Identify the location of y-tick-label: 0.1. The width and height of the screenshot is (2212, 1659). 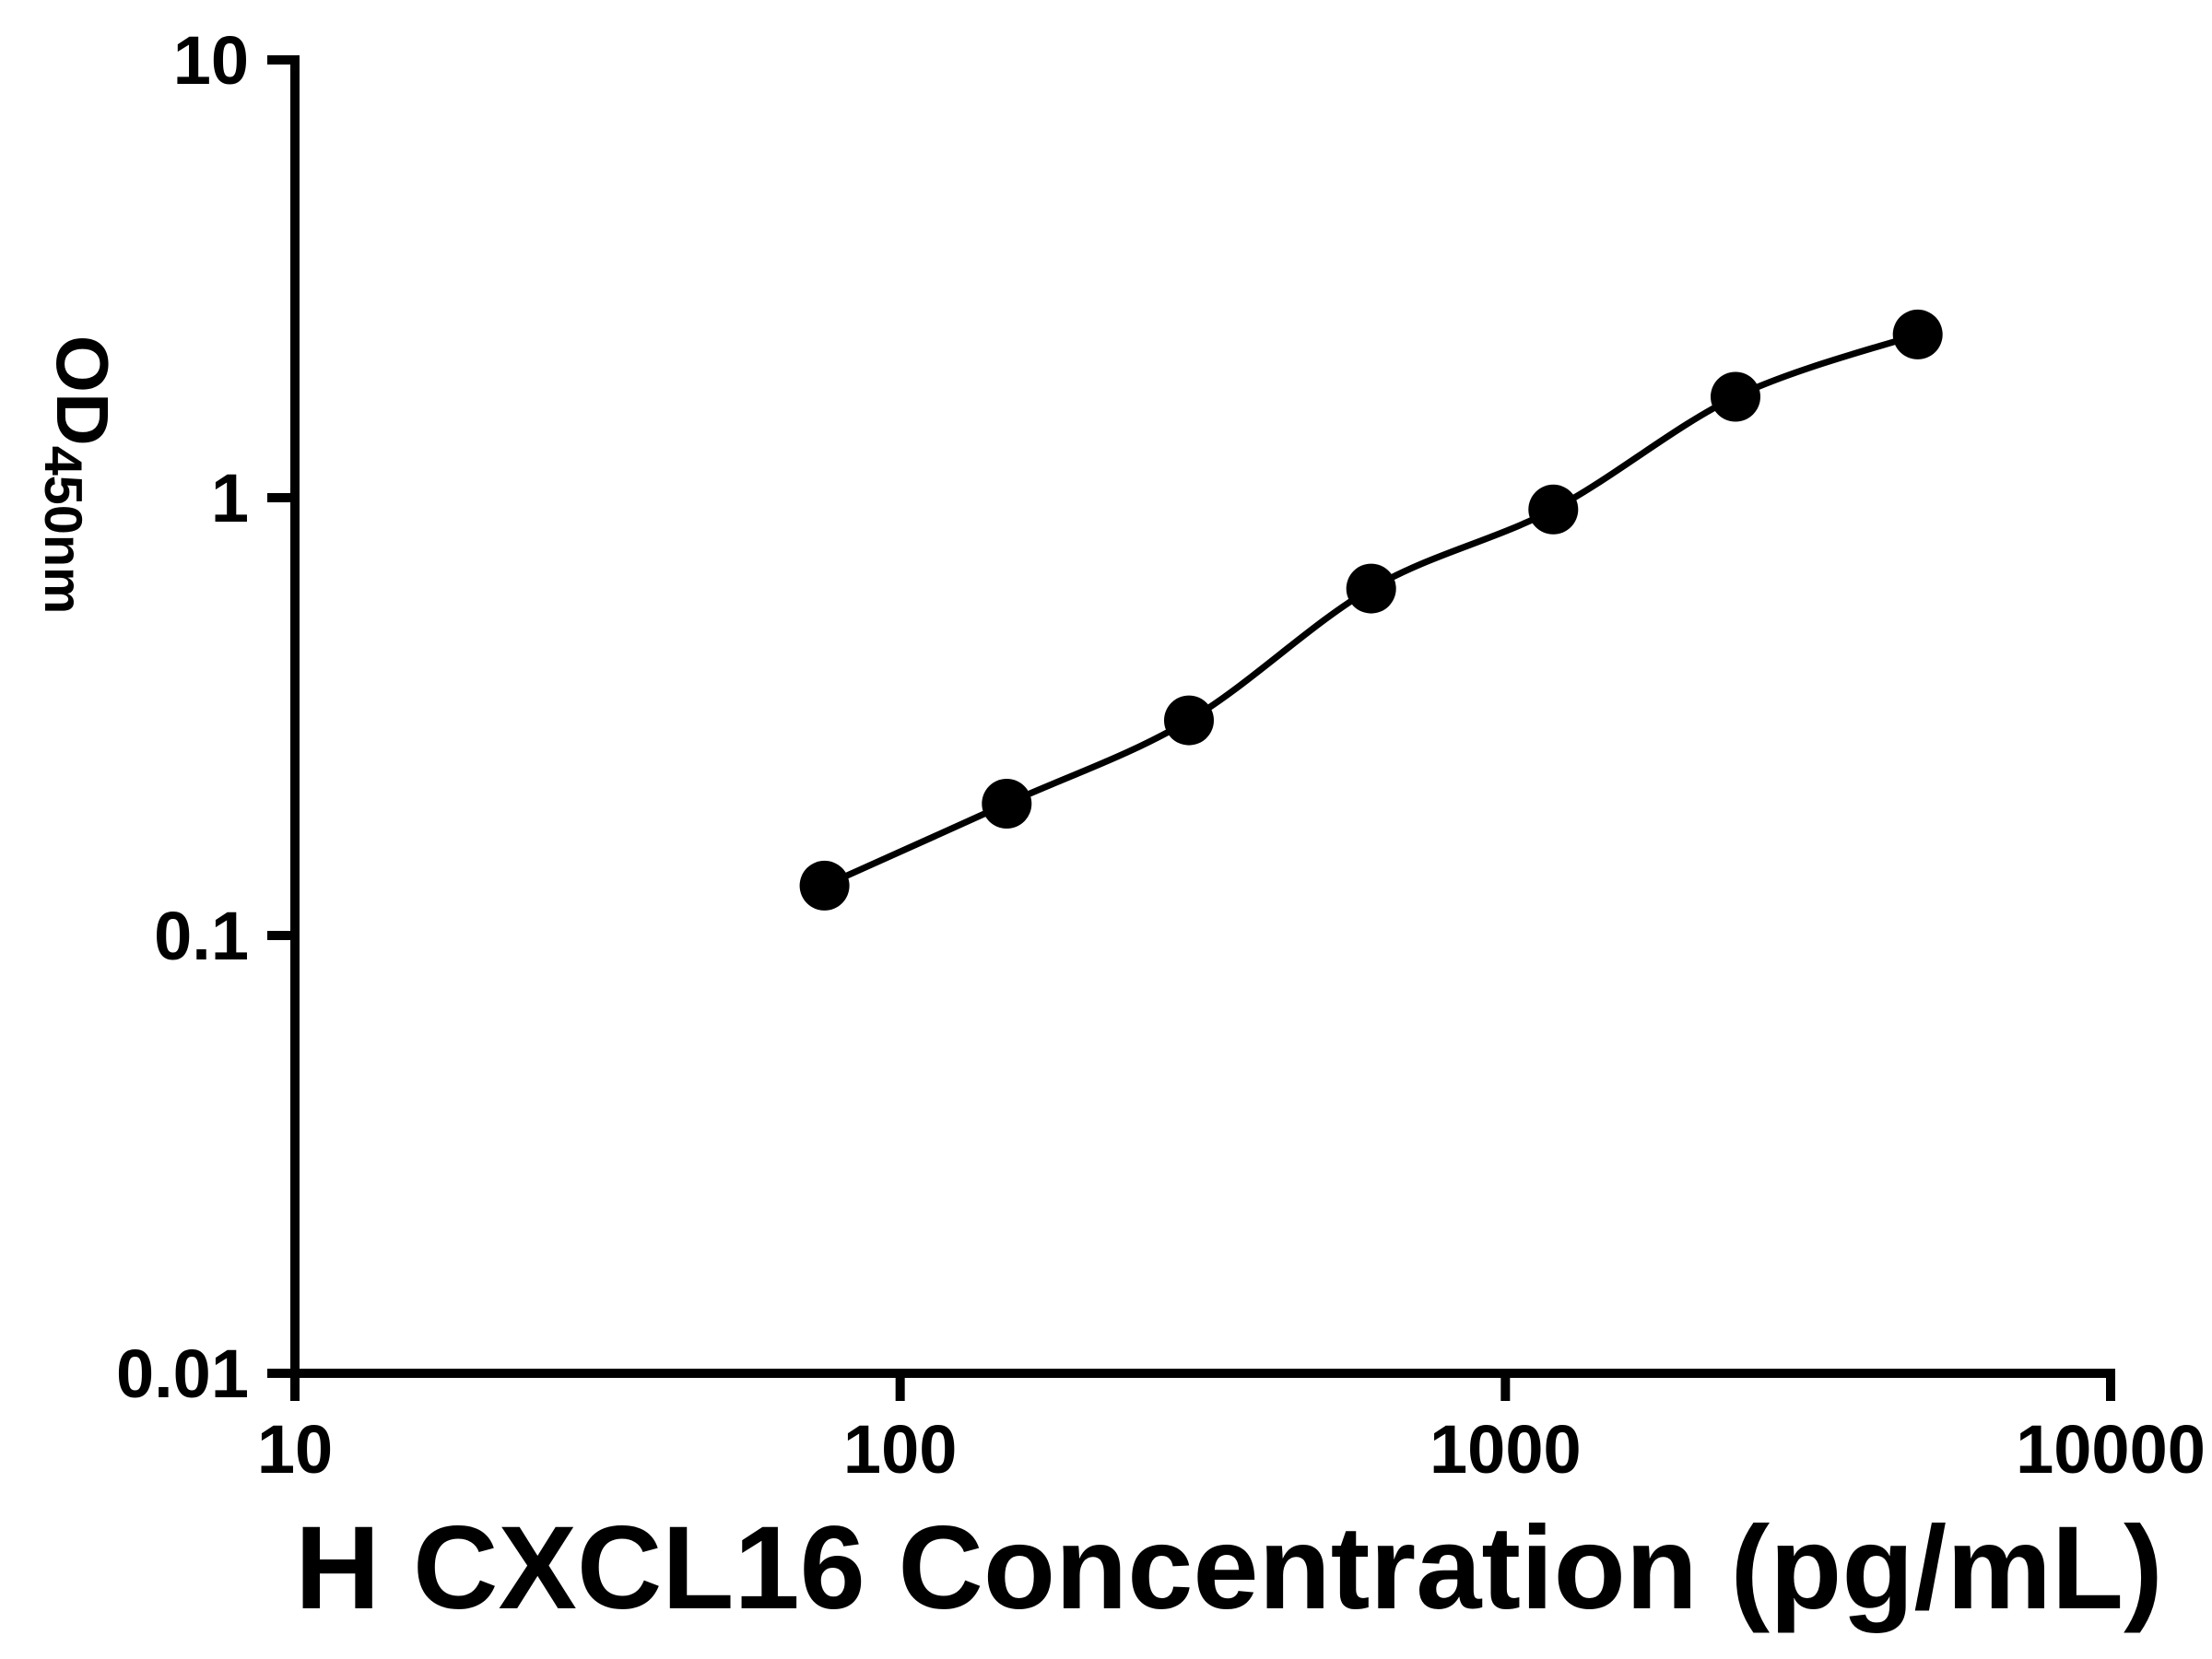
(201, 936).